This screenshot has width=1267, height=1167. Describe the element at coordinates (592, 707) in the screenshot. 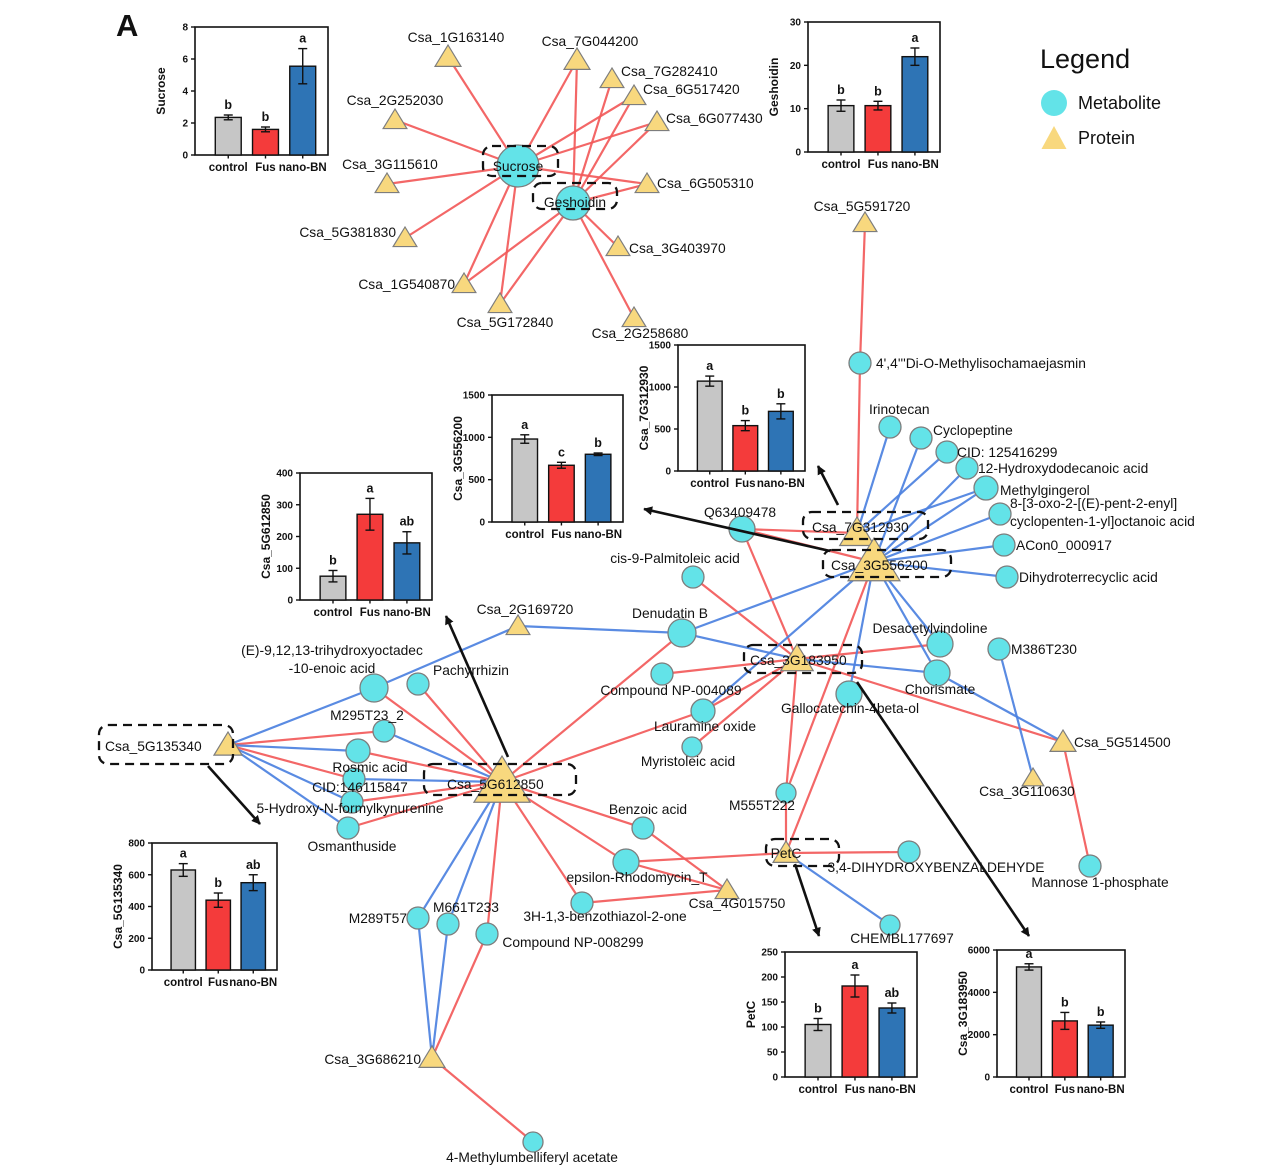

I see `edge-csa_5g612850-denudatin_b` at that location.